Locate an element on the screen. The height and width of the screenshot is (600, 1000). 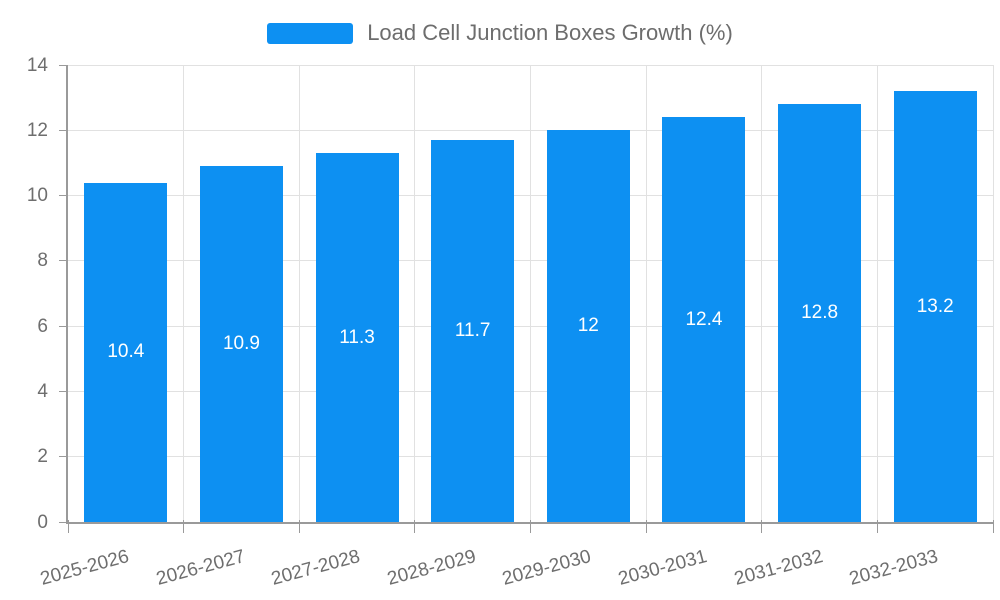
bar: 10.9 is located at coordinates (241, 344).